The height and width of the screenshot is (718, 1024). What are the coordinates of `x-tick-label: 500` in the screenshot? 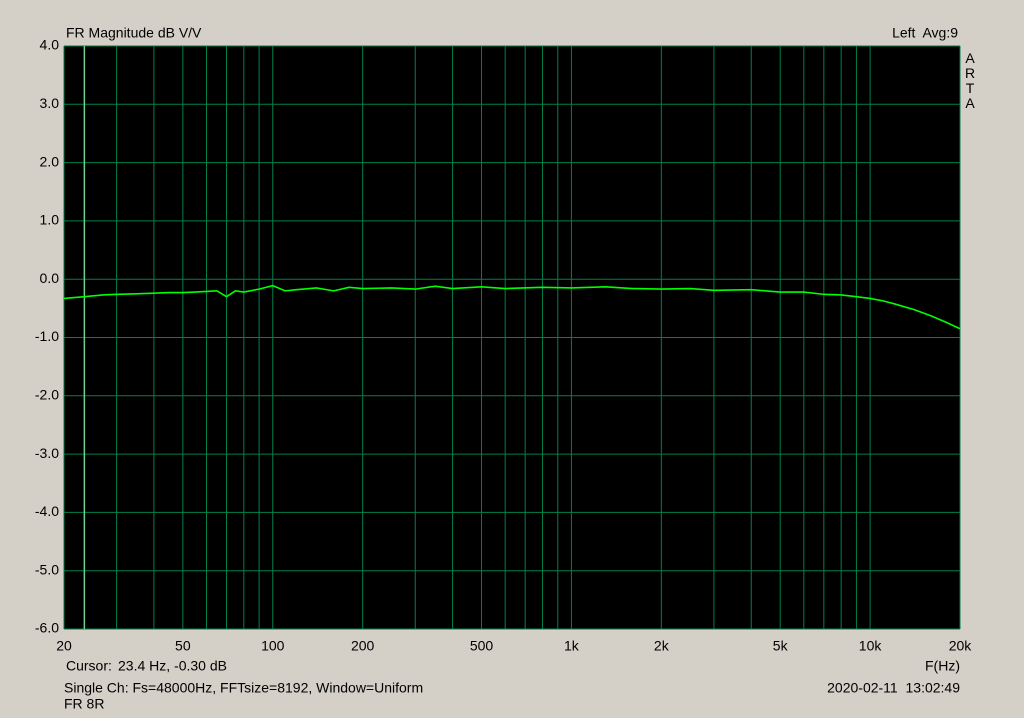 It's located at (482, 646).